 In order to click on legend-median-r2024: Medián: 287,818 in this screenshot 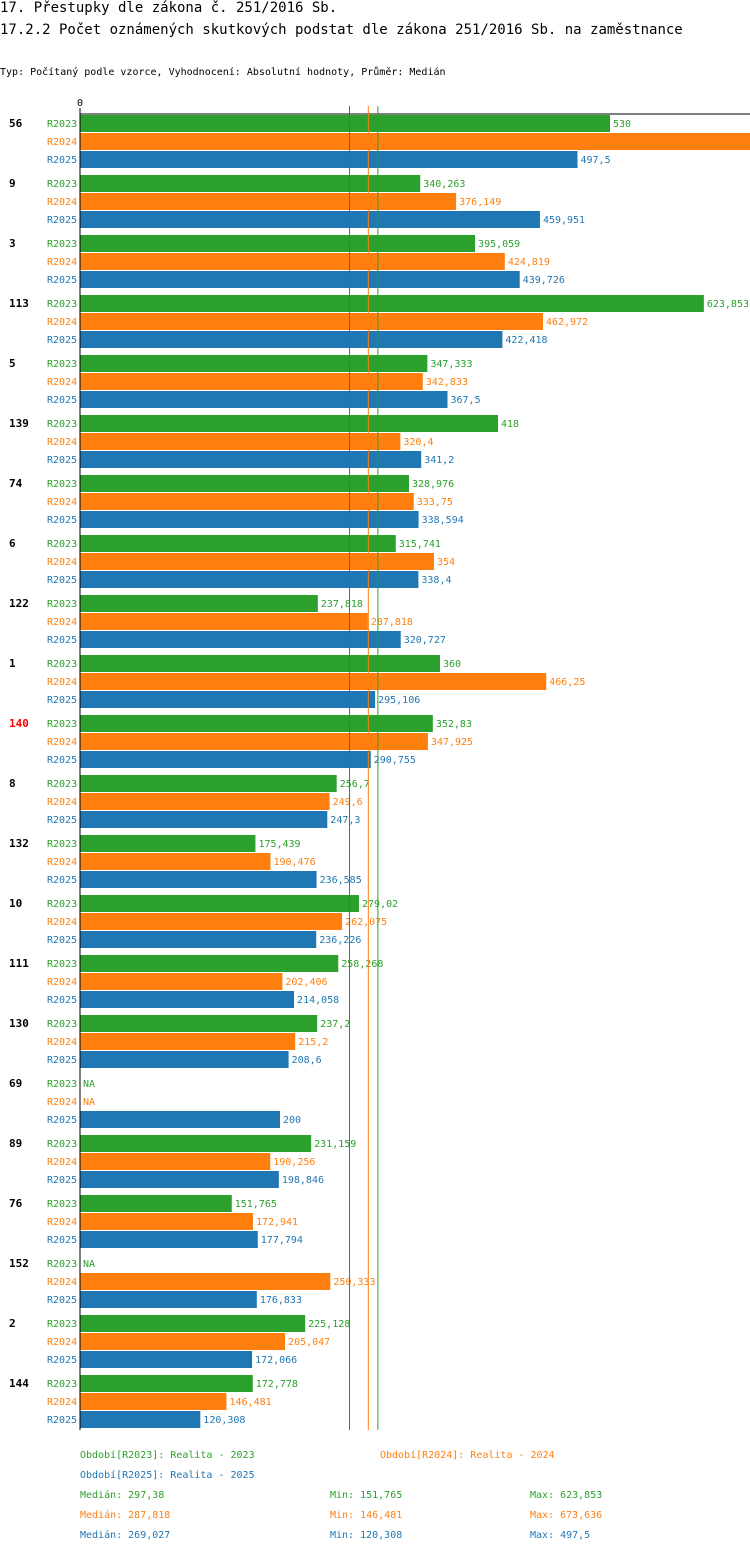, I will do `click(125, 1515)`.